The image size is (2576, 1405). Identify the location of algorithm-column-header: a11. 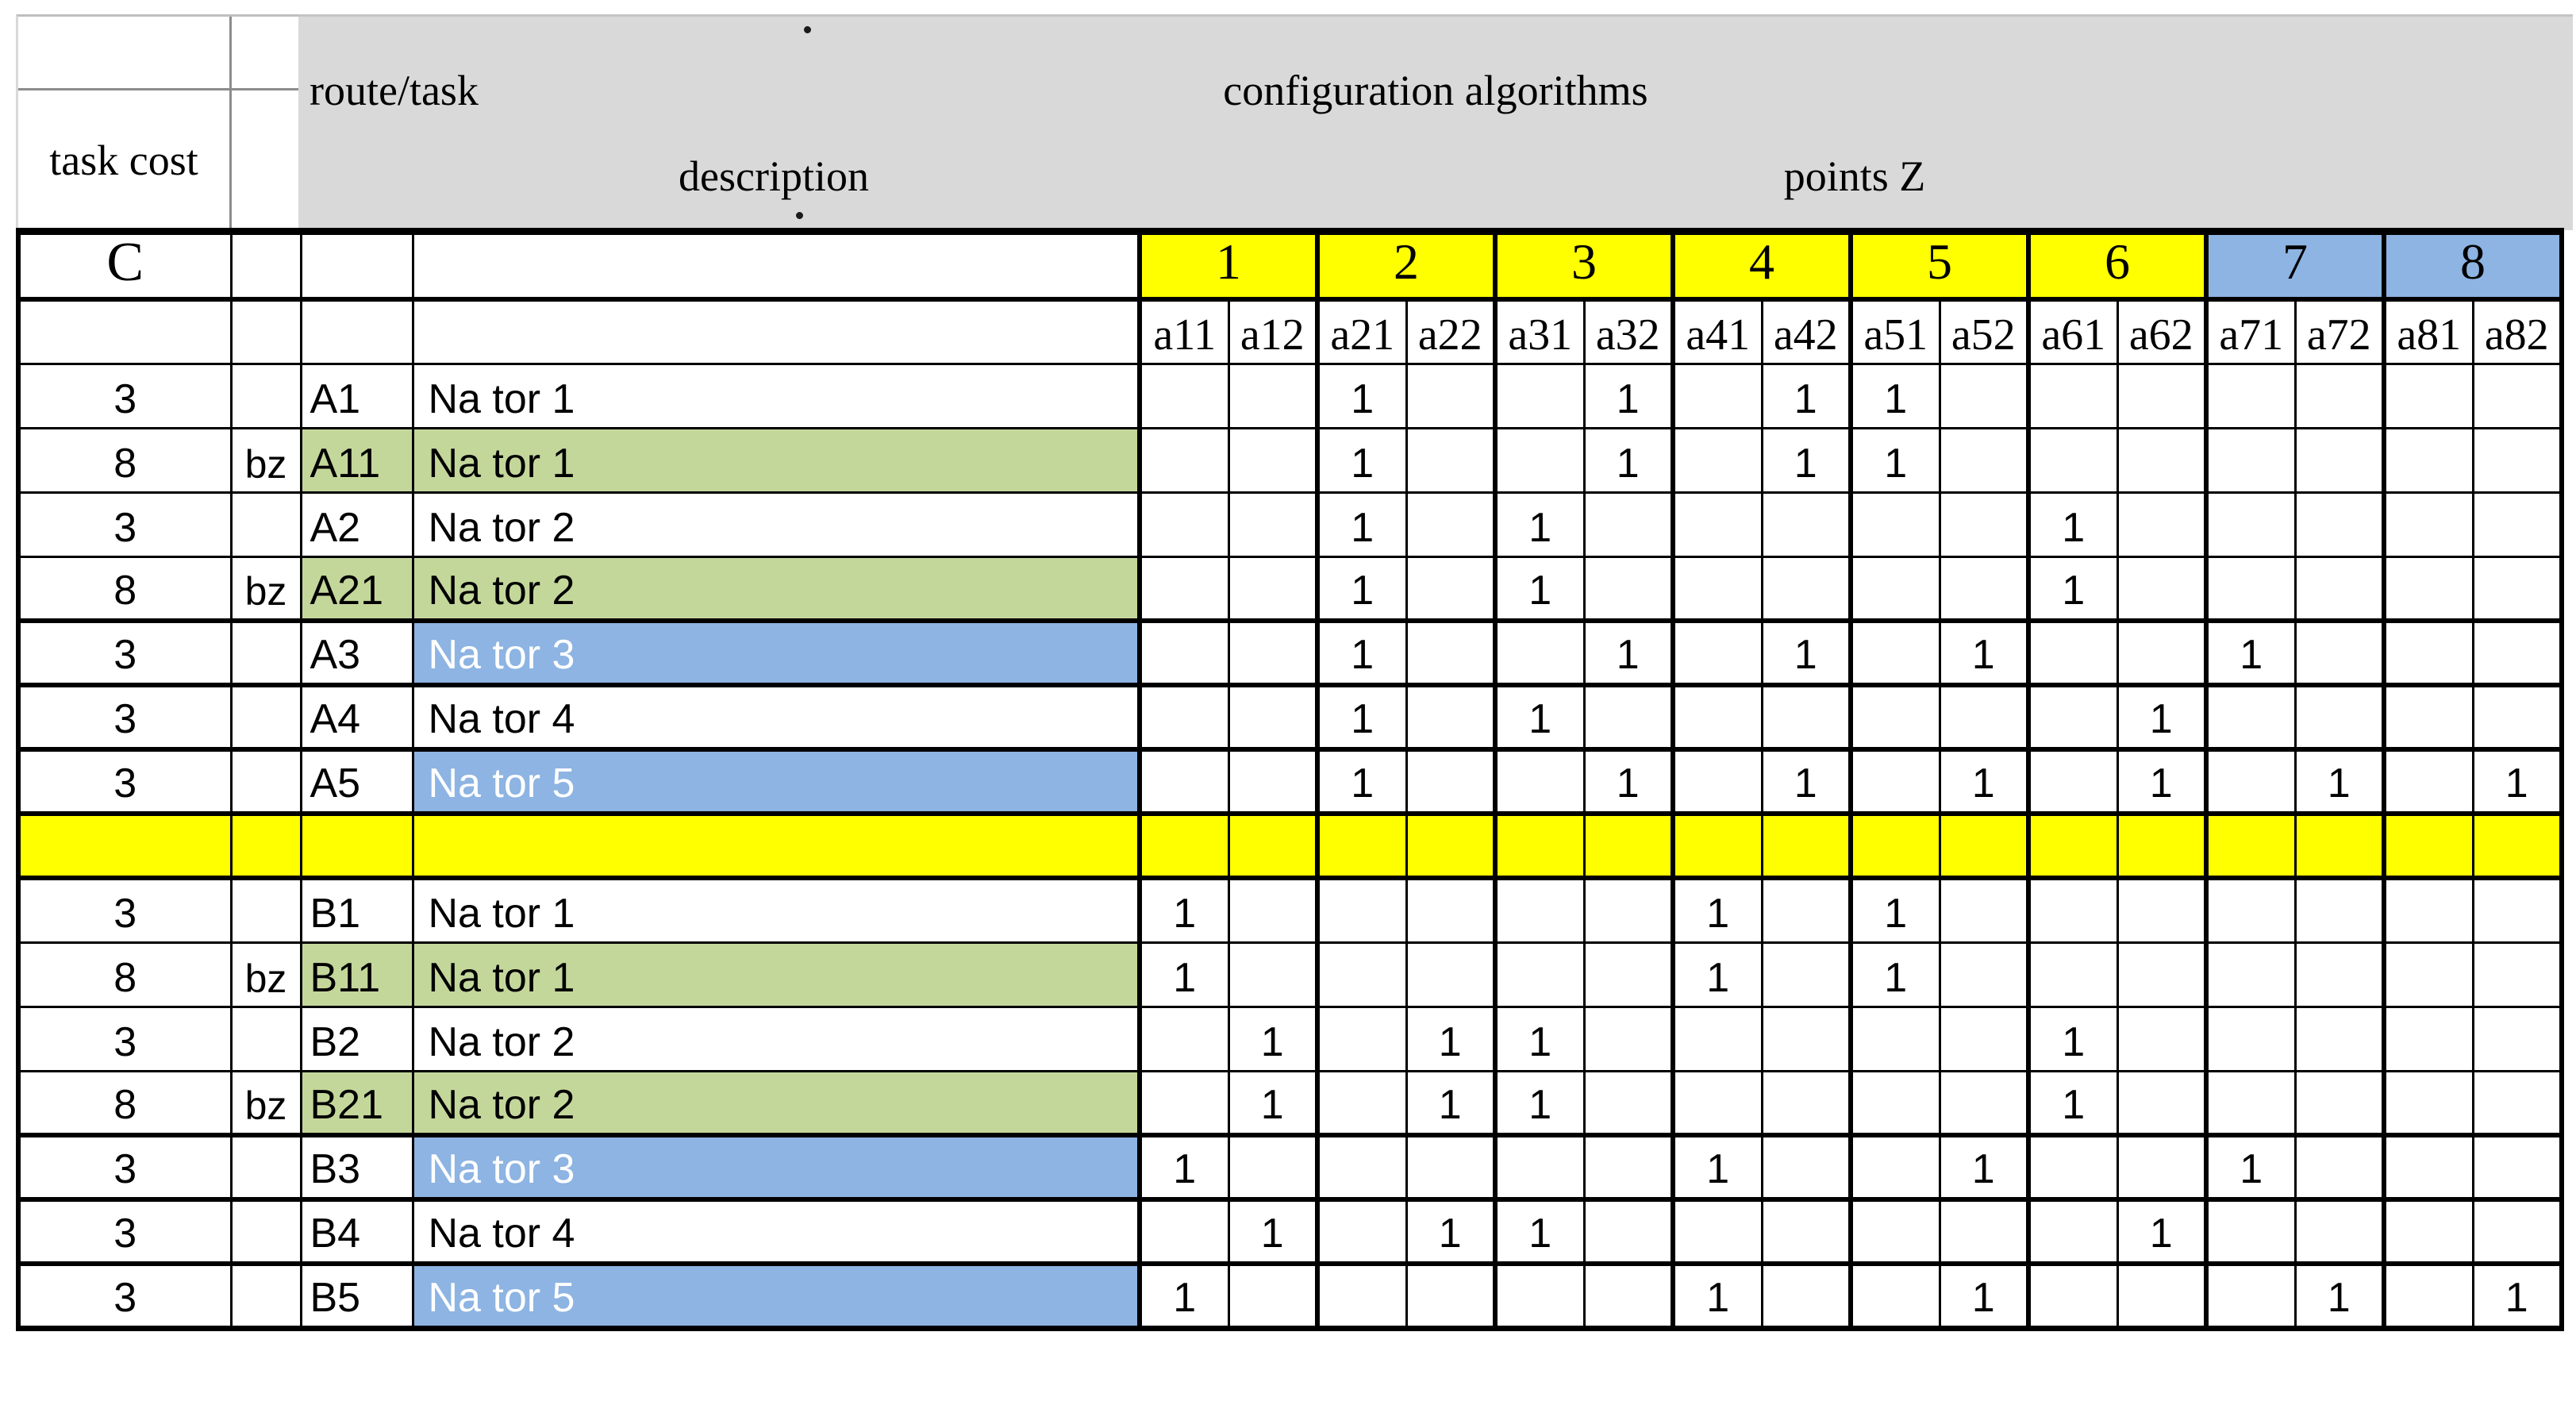
(1183, 331).